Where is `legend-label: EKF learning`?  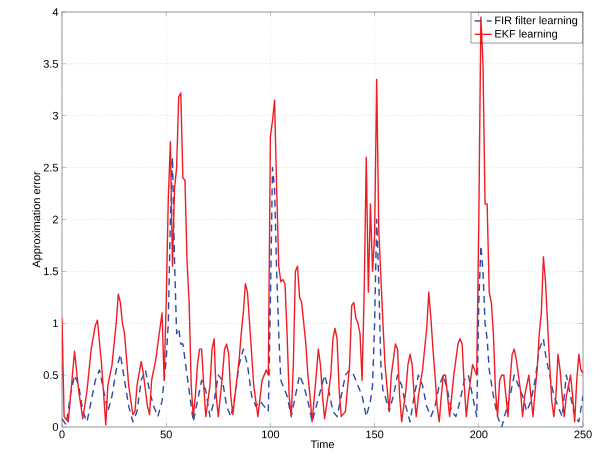 legend-label: EKF learning is located at coordinates (526, 35).